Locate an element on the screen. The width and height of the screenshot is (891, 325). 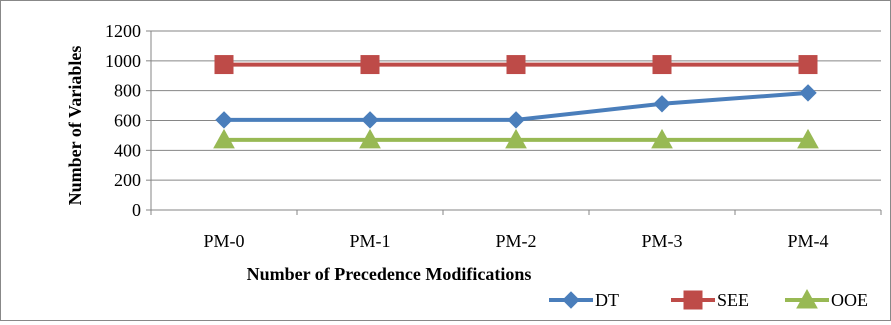
x-tick-labels: PM-0 PM-1 PM-2 PM-3 PM-4 is located at coordinates (515, 241).